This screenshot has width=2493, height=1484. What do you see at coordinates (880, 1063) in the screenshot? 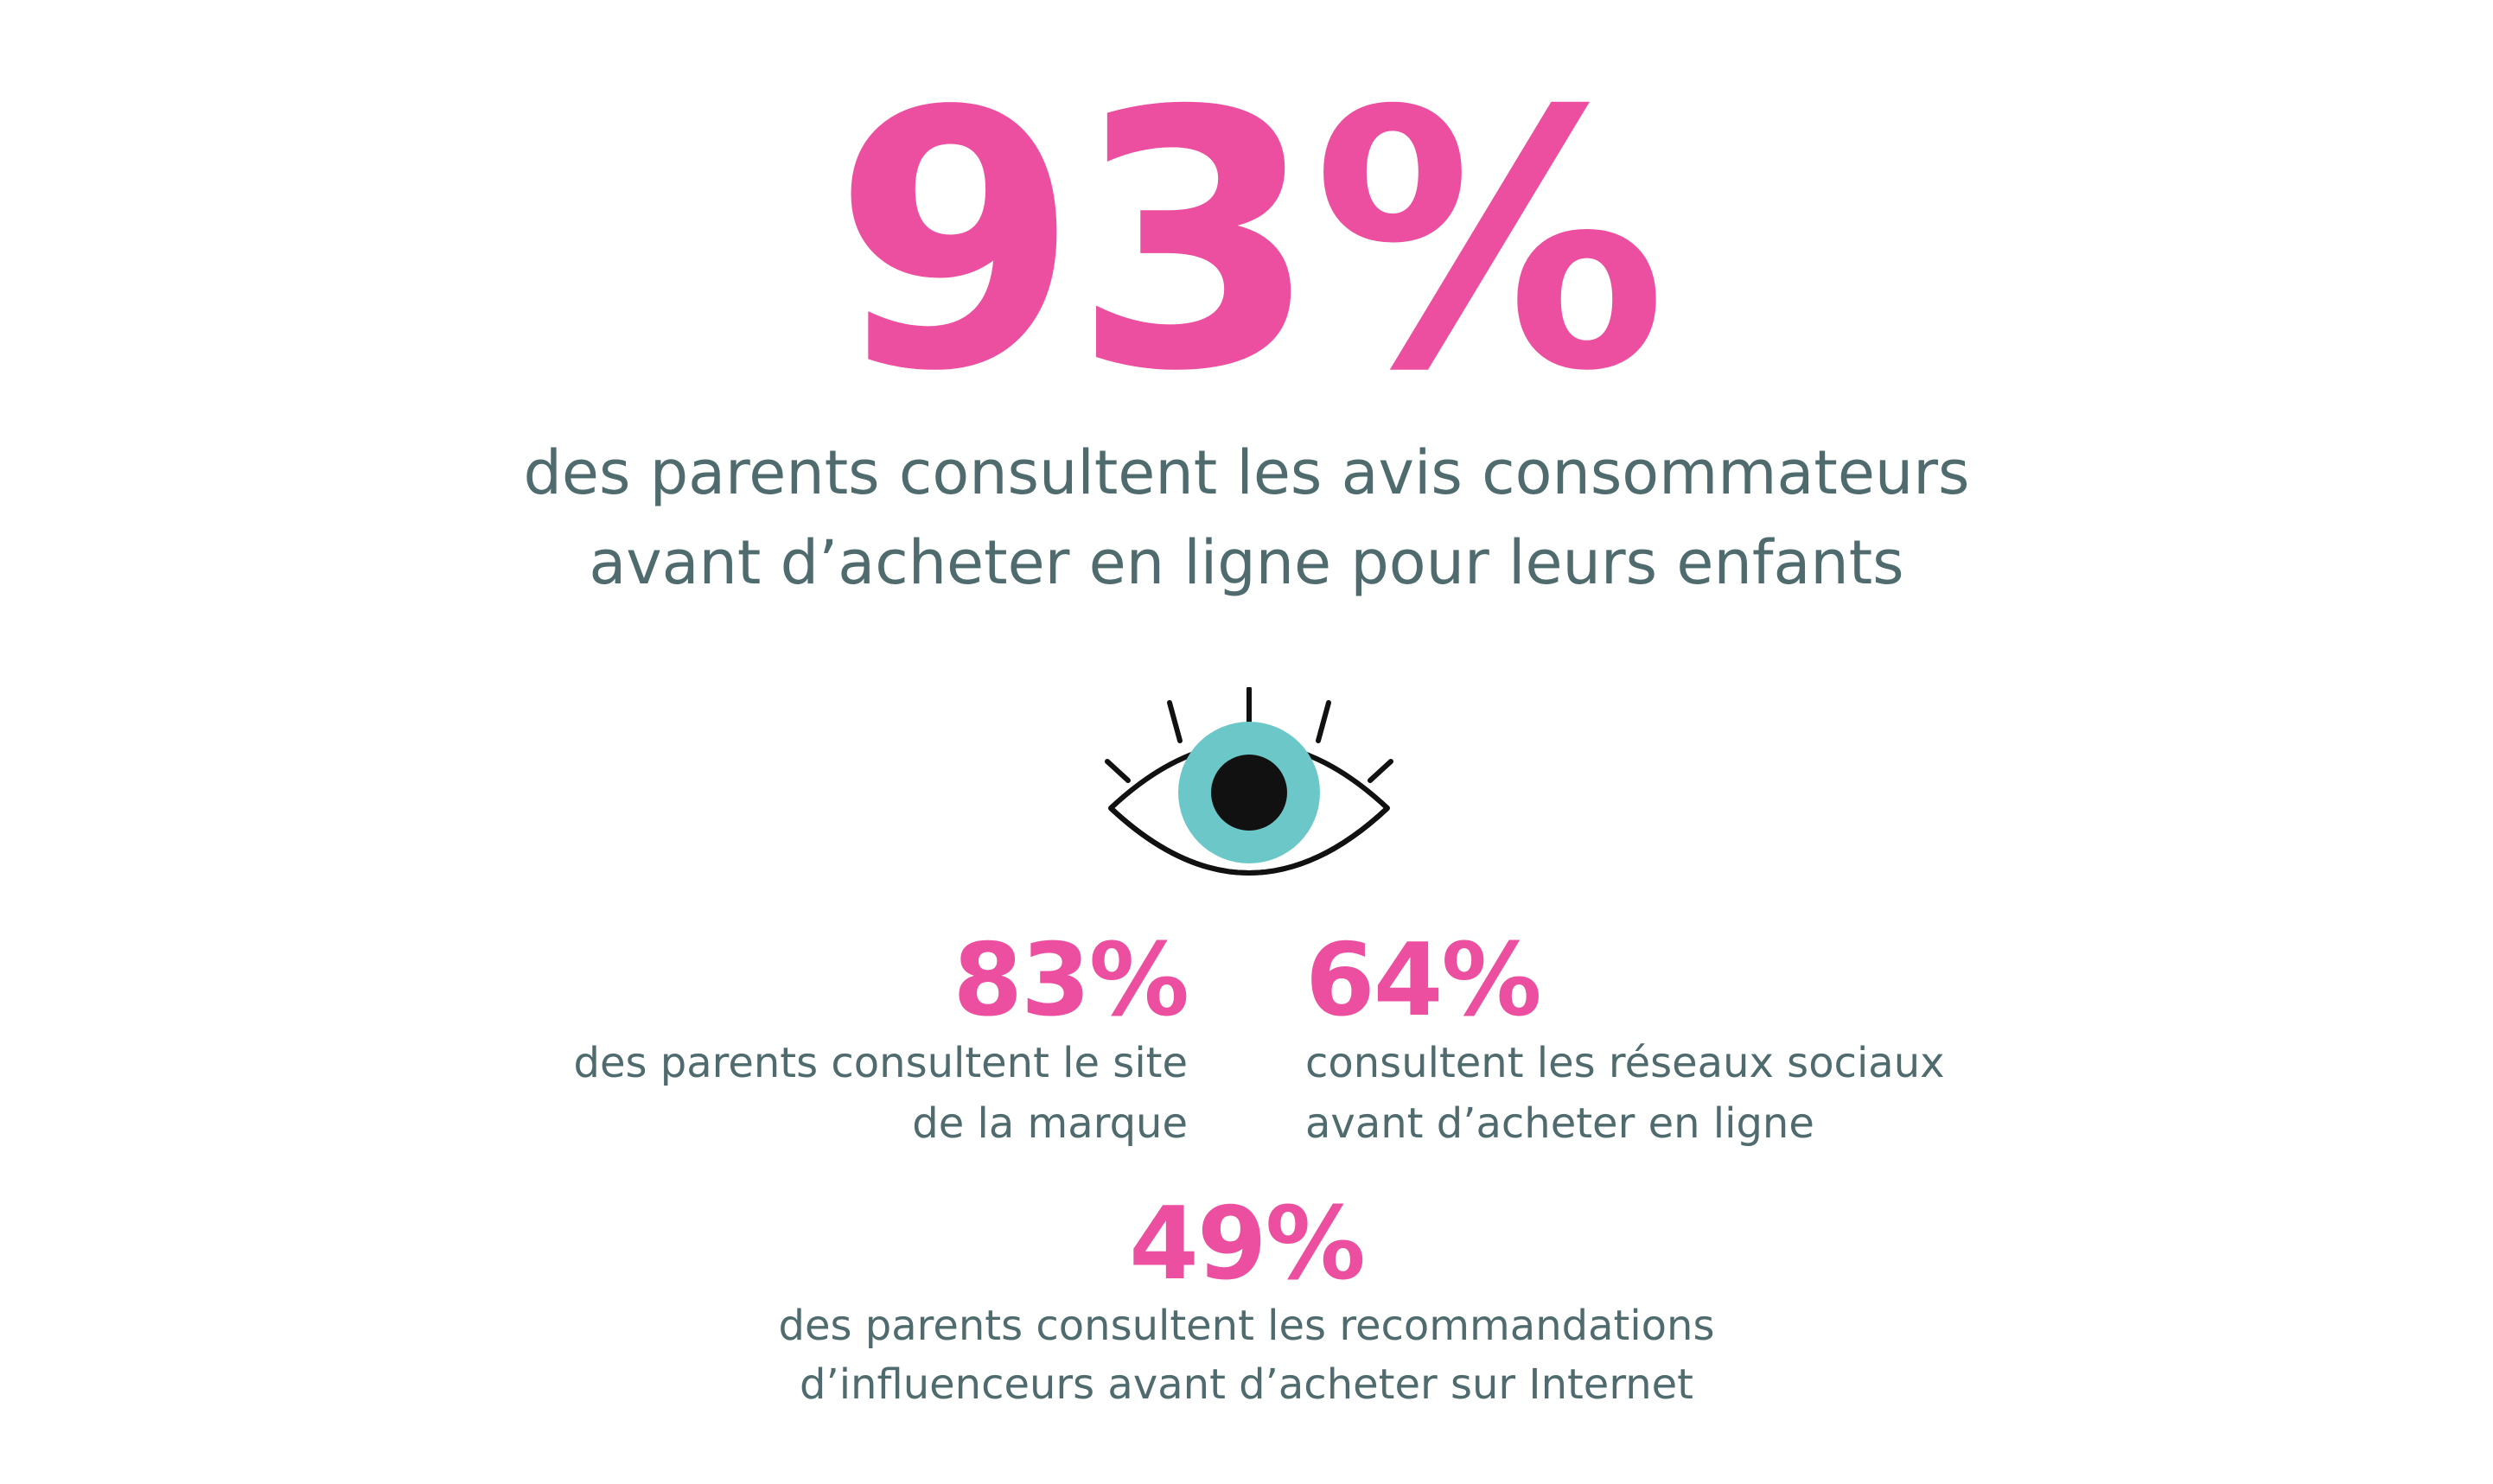
I see `stat-brand-site-line-1: des parents consultent le site` at bounding box center [880, 1063].